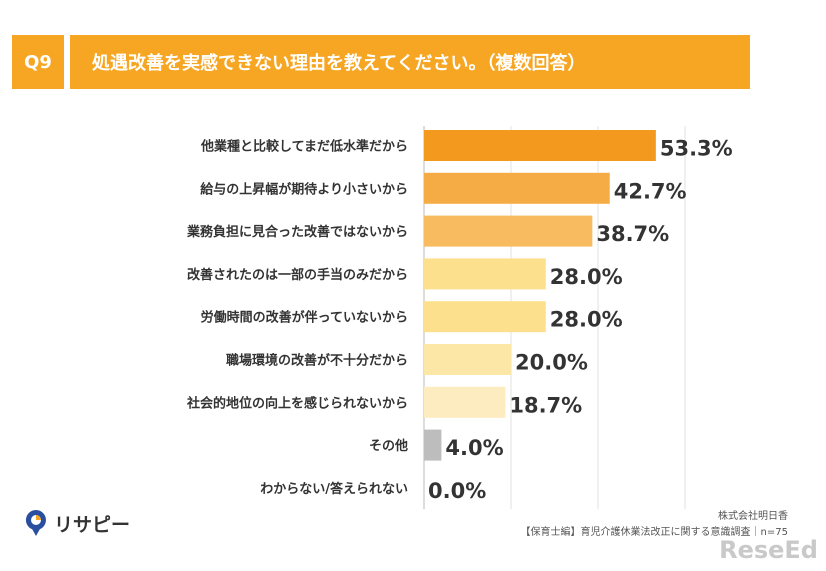 The width and height of the screenshot is (826, 571). I want to click on brand-logo: リサピー, so click(77, 523).